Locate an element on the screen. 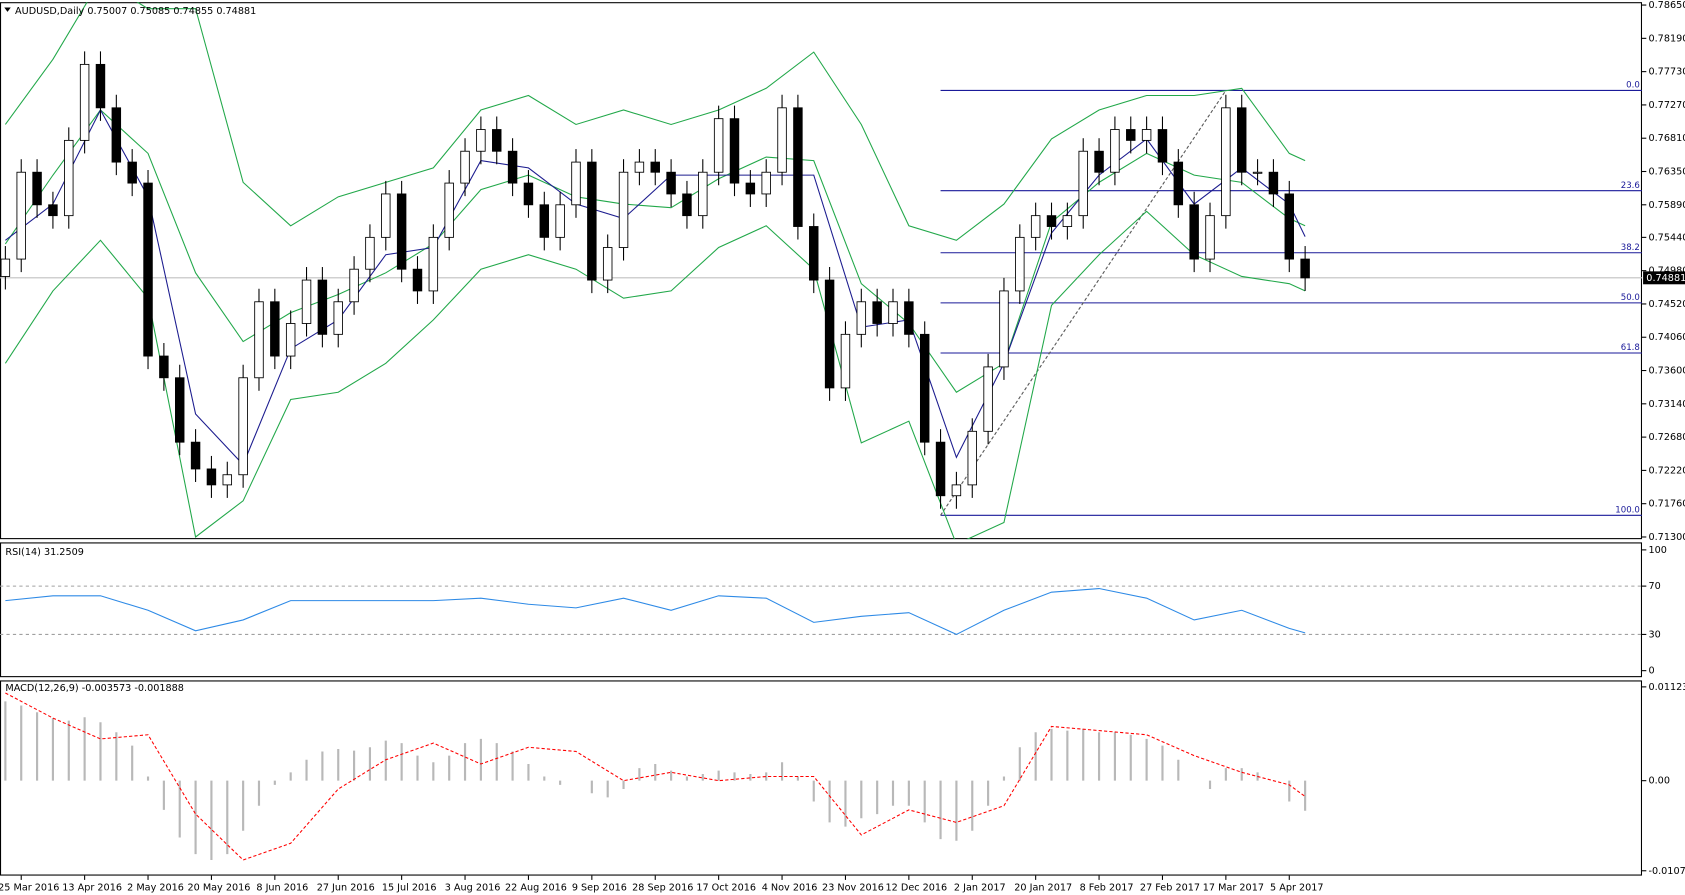 Image resolution: width=1685 pixels, height=895 pixels. y-tick-label: 0.74060 is located at coordinates (1666, 337).